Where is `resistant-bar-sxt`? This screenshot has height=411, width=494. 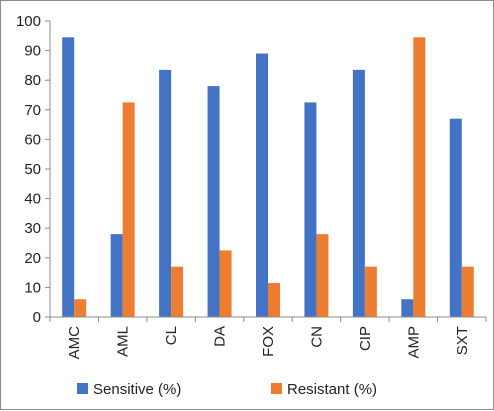
resistant-bar-sxt is located at coordinates (467, 291).